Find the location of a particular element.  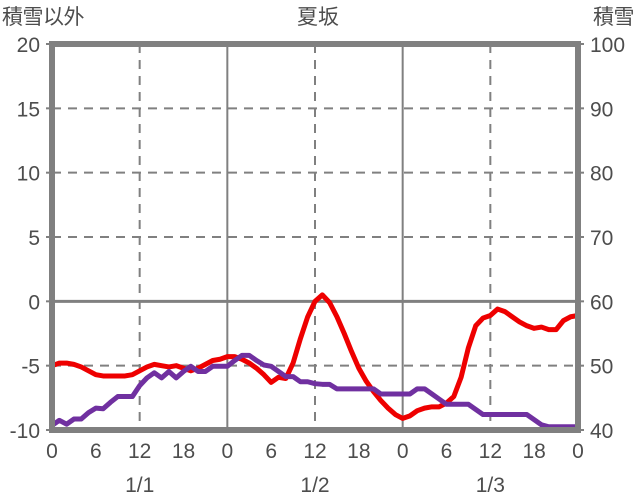

series-line-snow is located at coordinates (315, 391).